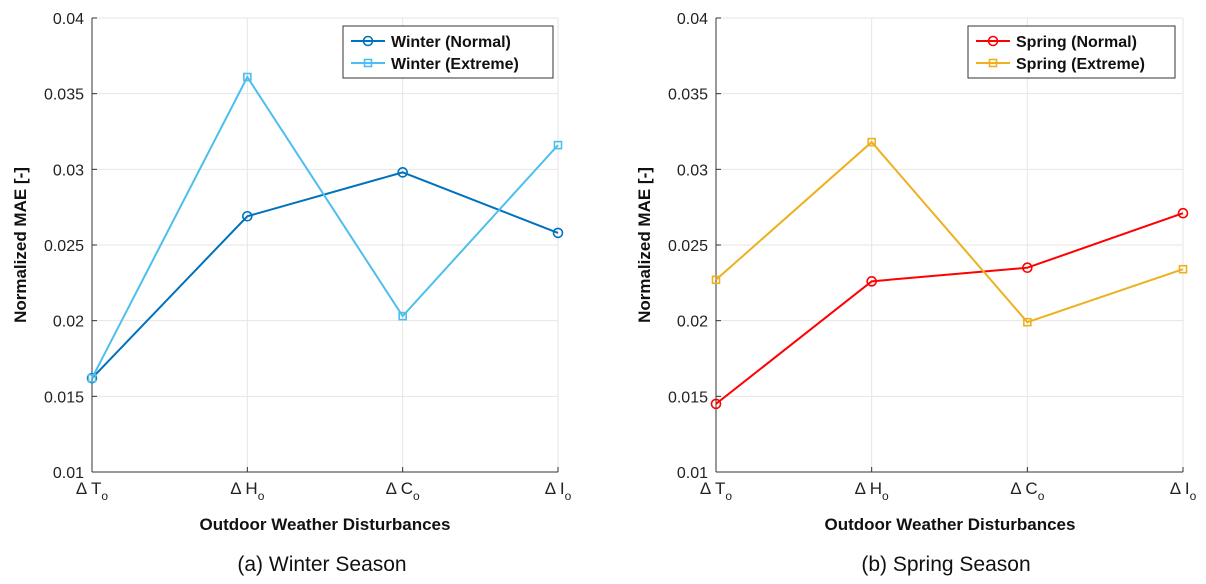 This screenshot has width=1206, height=584. Describe the element at coordinates (1076, 42) in the screenshot. I see `legend-label: Spring (Normal)` at that location.